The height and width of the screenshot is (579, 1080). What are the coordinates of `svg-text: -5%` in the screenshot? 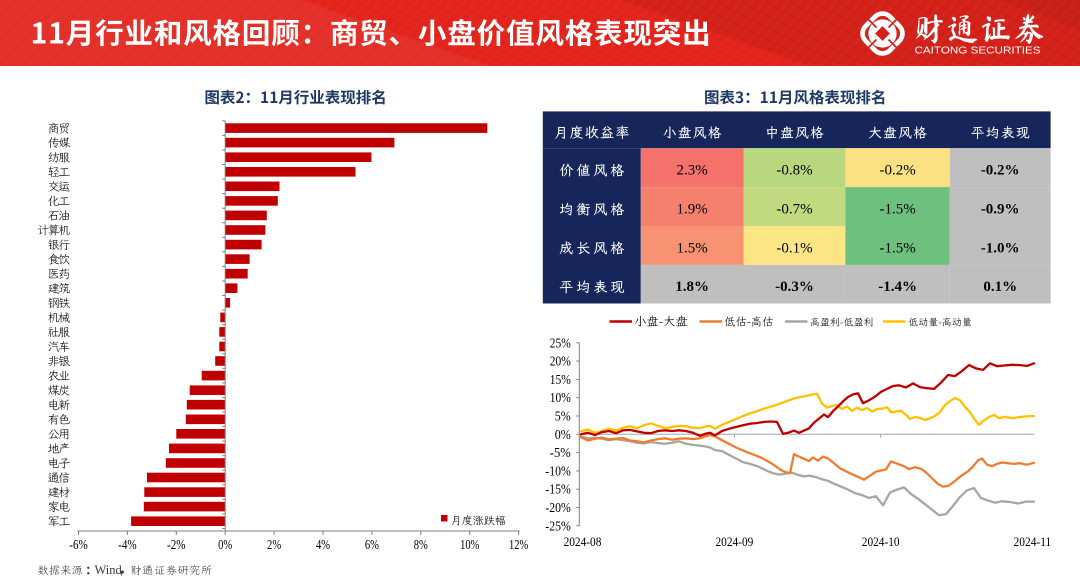 It's located at (560, 452).